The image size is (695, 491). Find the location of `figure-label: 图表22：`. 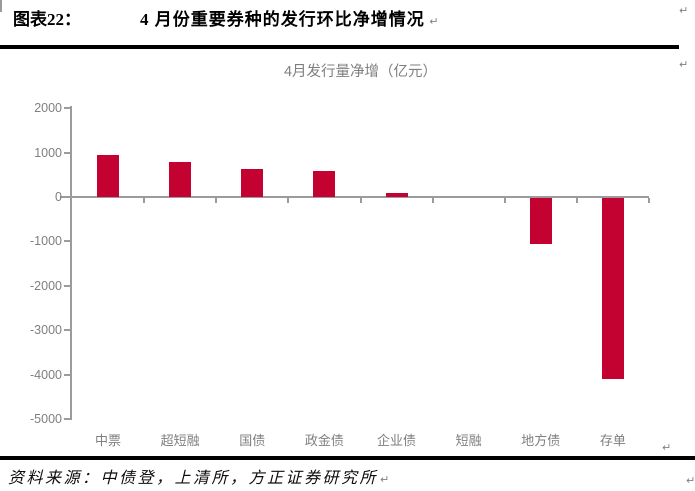

figure-label: 图表22： is located at coordinates (47, 19).